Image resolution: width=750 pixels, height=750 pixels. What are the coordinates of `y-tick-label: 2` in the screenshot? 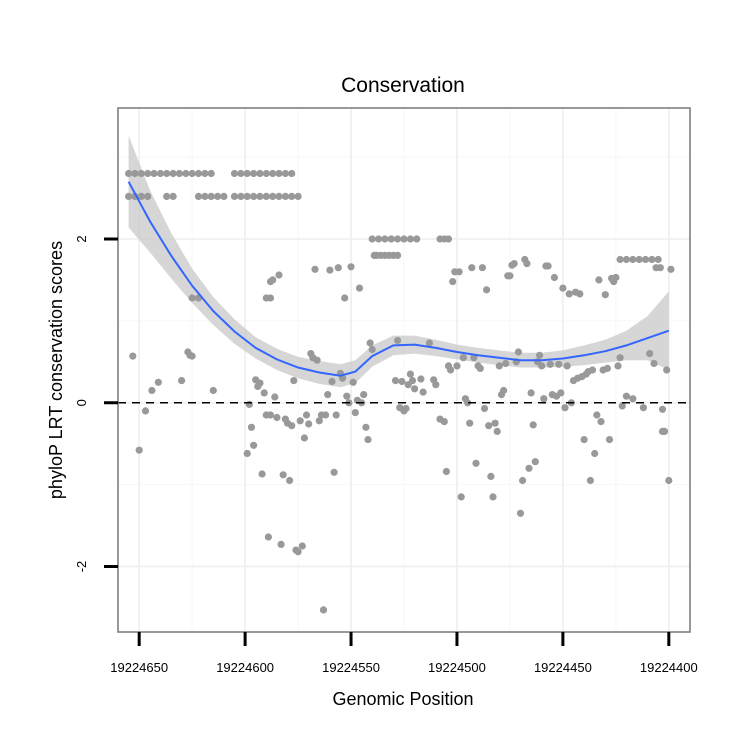 It's located at (81, 238).